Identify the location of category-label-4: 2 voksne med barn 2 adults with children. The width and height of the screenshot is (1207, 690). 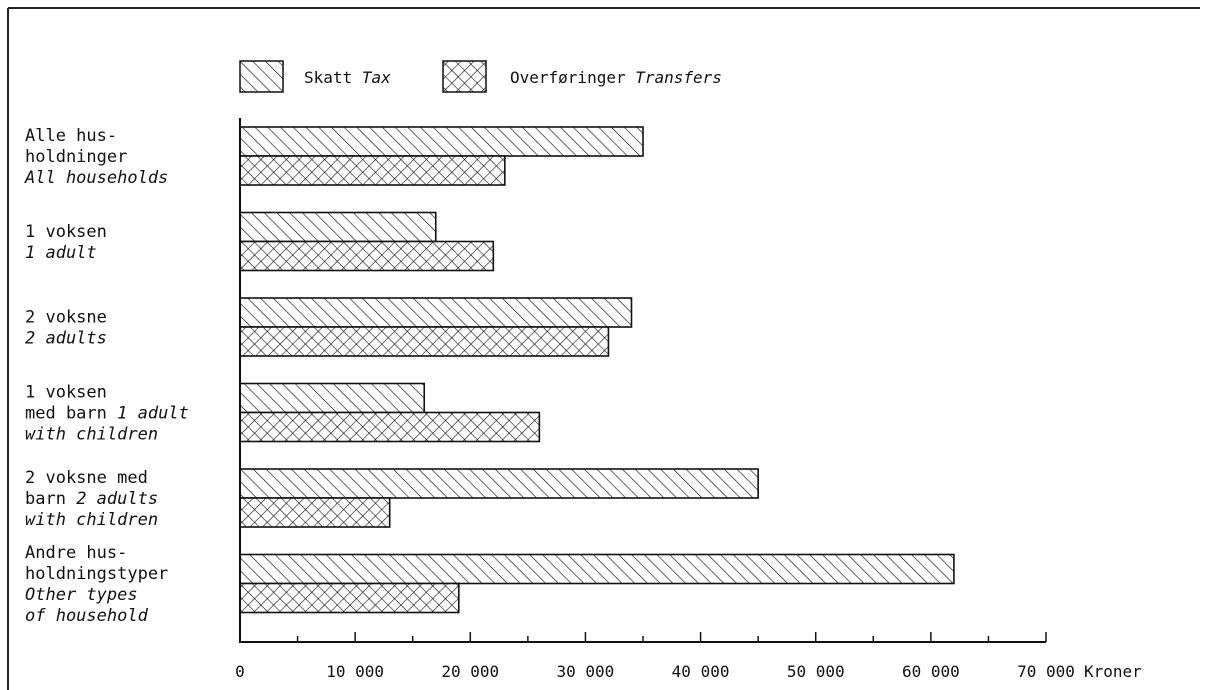
(91, 499).